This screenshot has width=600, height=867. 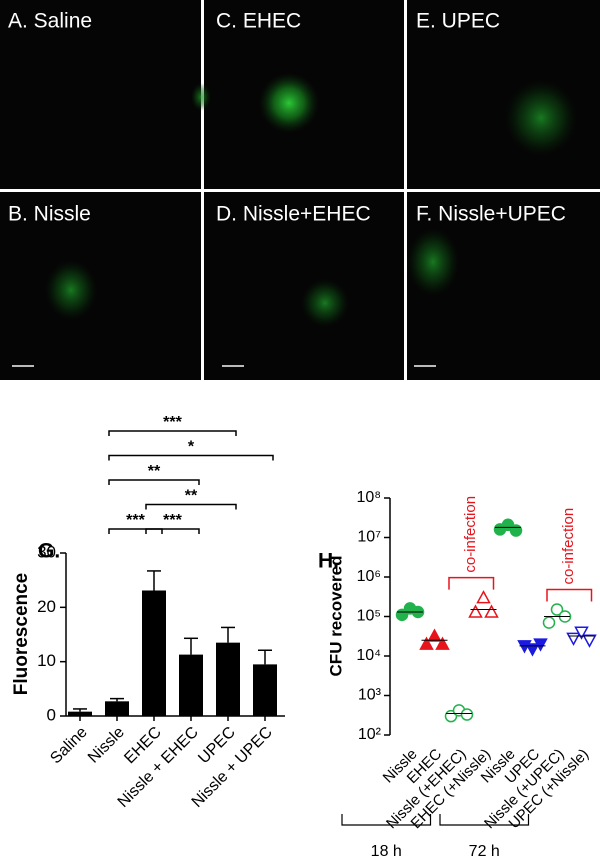 I want to click on y-tick-label: 10⁴, so click(x=368, y=655).